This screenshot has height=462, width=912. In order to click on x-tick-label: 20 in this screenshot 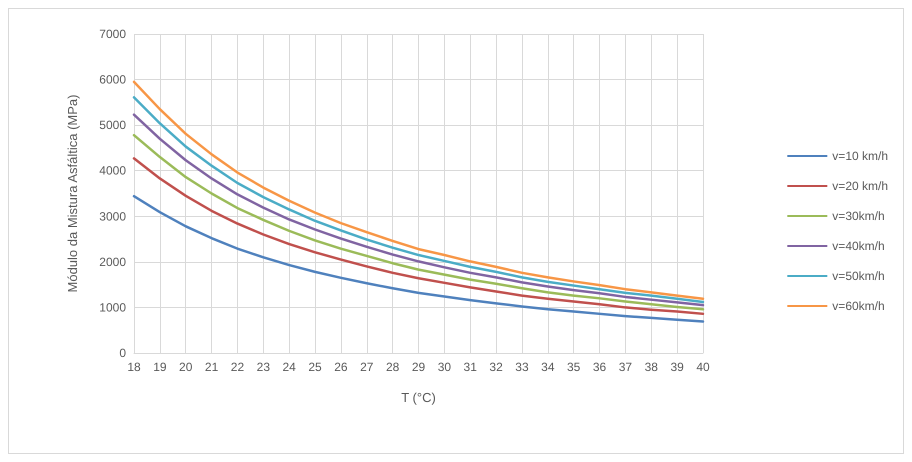, I will do `click(186, 367)`.